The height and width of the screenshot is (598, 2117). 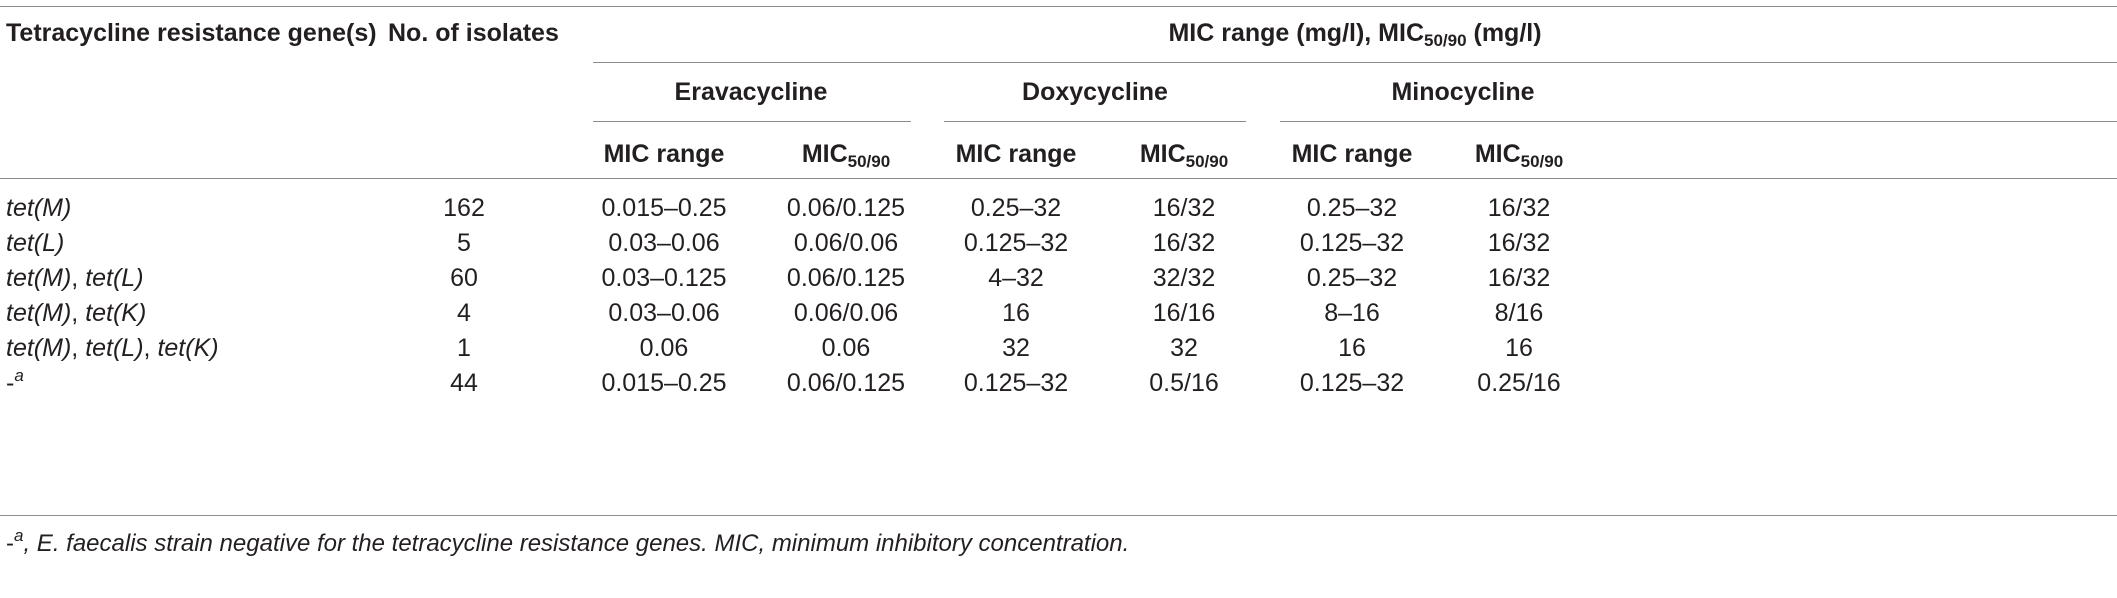 What do you see at coordinates (1184, 243) in the screenshot?
I see `row-1-doxy-mic: 16/32` at bounding box center [1184, 243].